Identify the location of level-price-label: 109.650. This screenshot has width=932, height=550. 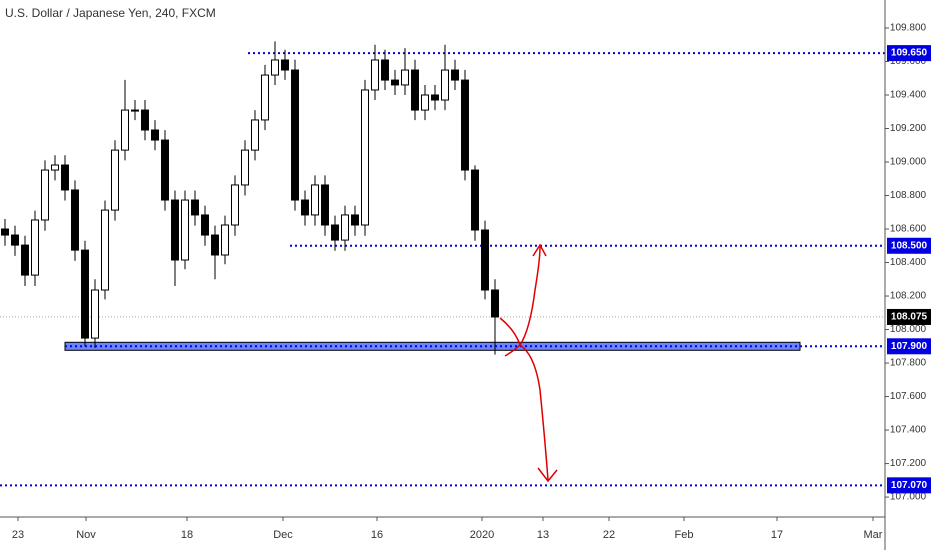
(909, 53).